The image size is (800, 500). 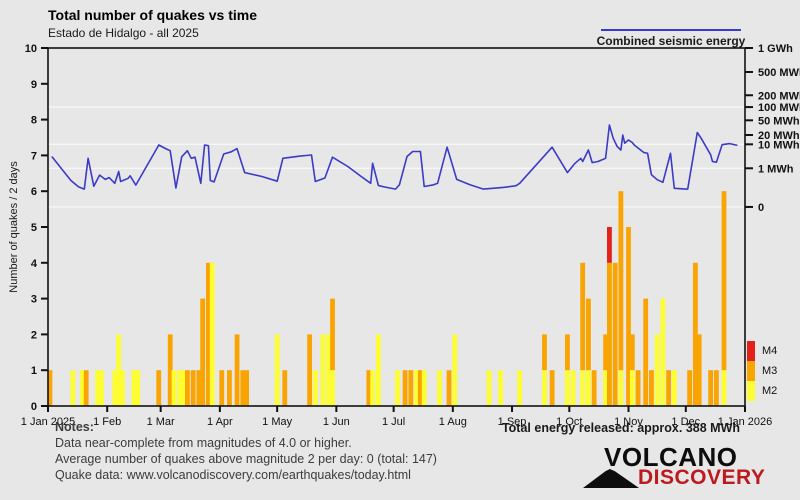 What do you see at coordinates (393, 422) in the screenshot?
I see `svg-text: 1 Jul` at bounding box center [393, 422].